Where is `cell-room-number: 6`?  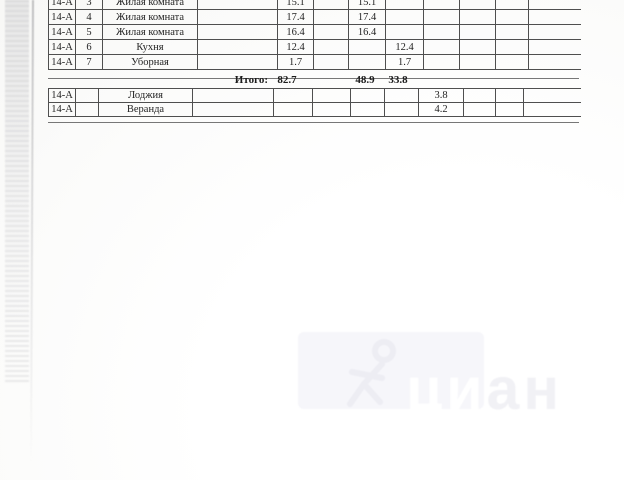 cell-room-number: 6 is located at coordinates (89, 47).